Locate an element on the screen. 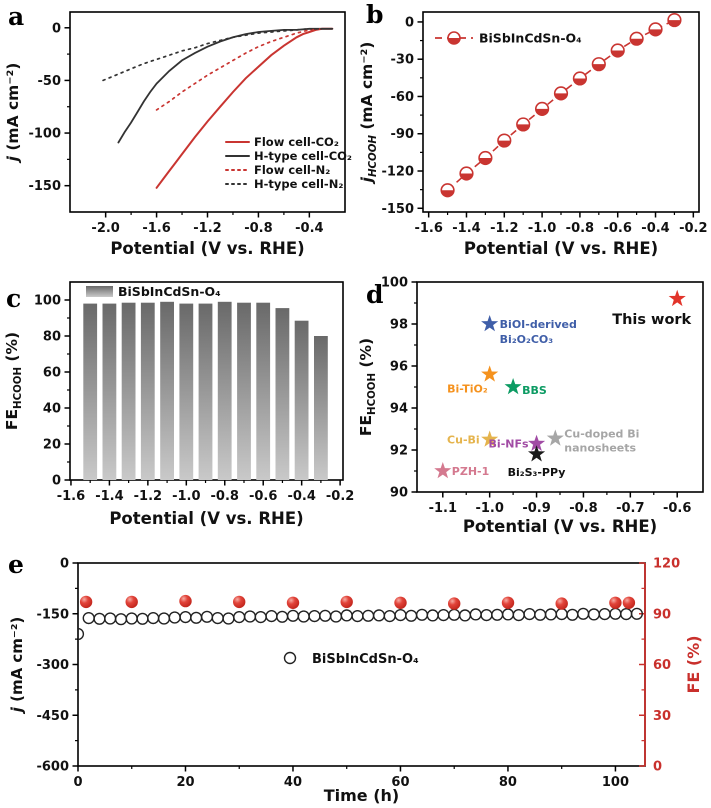  svg-text: 40 is located at coordinates (52, 409).